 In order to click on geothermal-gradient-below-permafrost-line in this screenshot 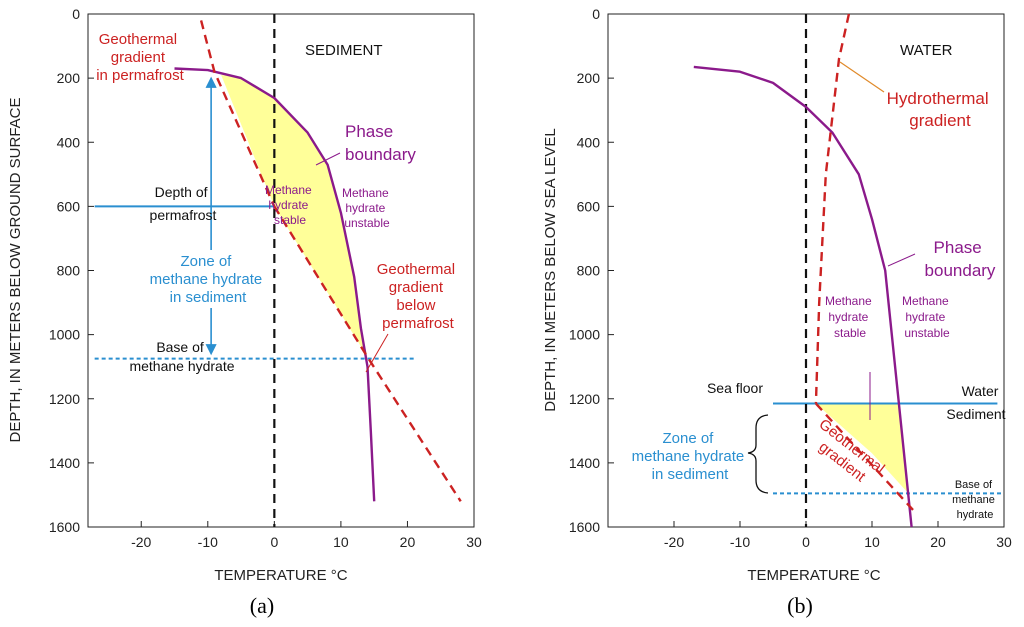, I will do `click(367, 353)`.